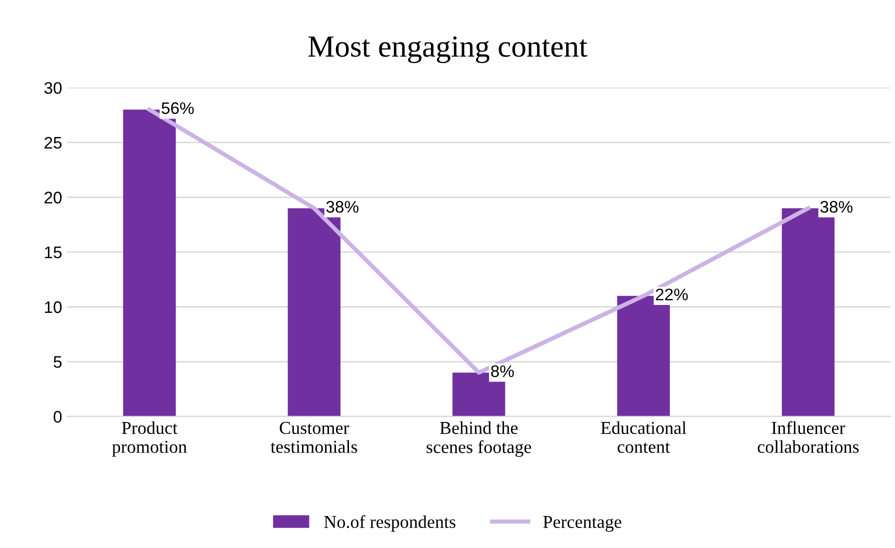 The width and height of the screenshot is (895, 548). What do you see at coordinates (58, 362) in the screenshot?
I see `y-tick-label: 5` at bounding box center [58, 362].